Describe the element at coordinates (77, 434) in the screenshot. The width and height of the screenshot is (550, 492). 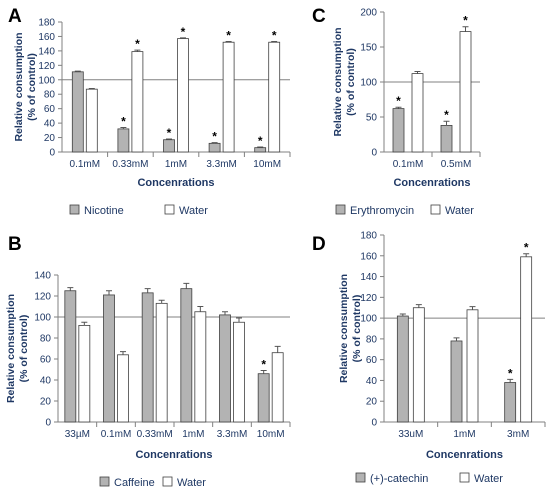
I see `x-tick-label: 33µM` at that location.